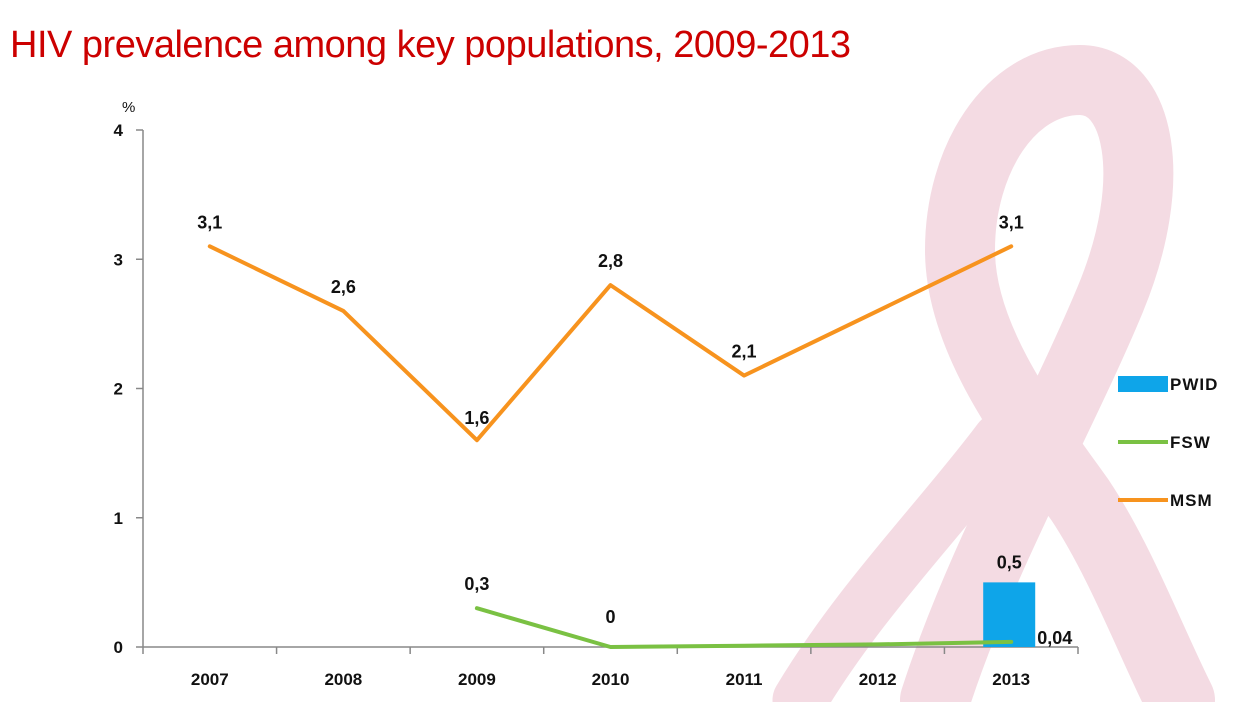  Describe the element at coordinates (1168, 442) in the screenshot. I see `legend: PWID FSW MSM` at that location.